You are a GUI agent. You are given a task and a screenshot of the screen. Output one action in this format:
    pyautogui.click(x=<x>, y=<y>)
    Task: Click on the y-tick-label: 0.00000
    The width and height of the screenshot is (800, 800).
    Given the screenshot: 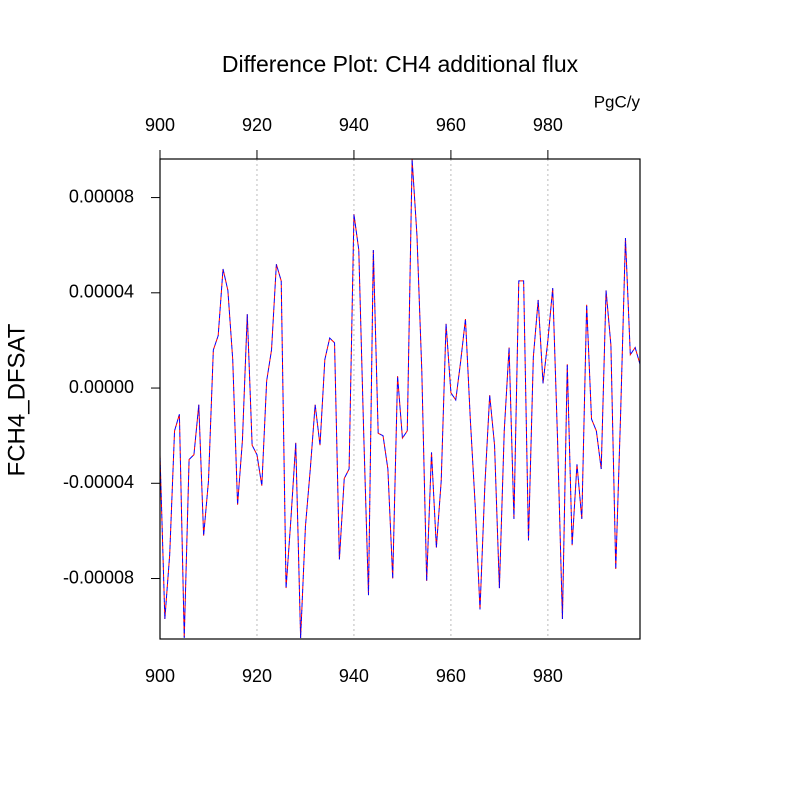 What is the action you would take?
    pyautogui.click(x=101, y=387)
    